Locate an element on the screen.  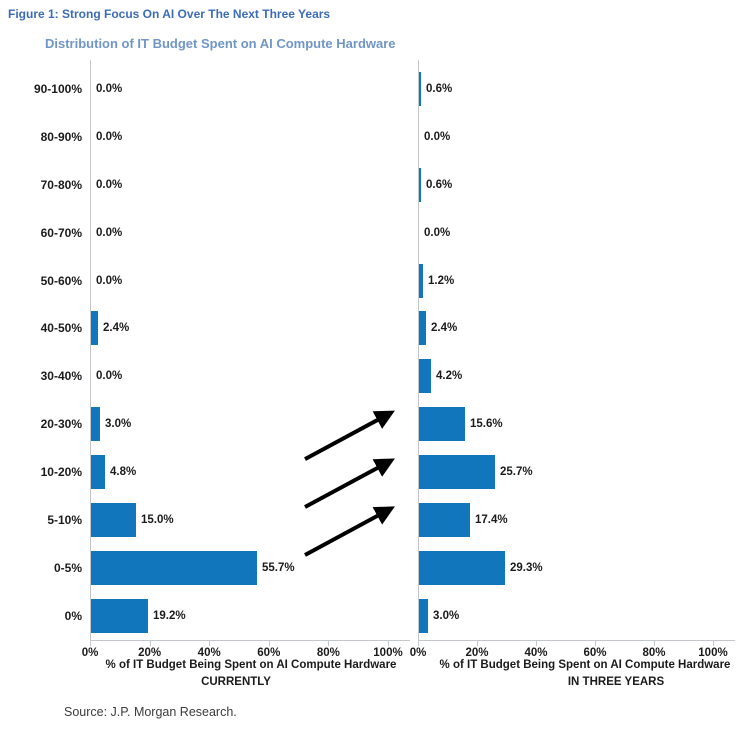
category-label: 20-30% is located at coordinates (61, 424).